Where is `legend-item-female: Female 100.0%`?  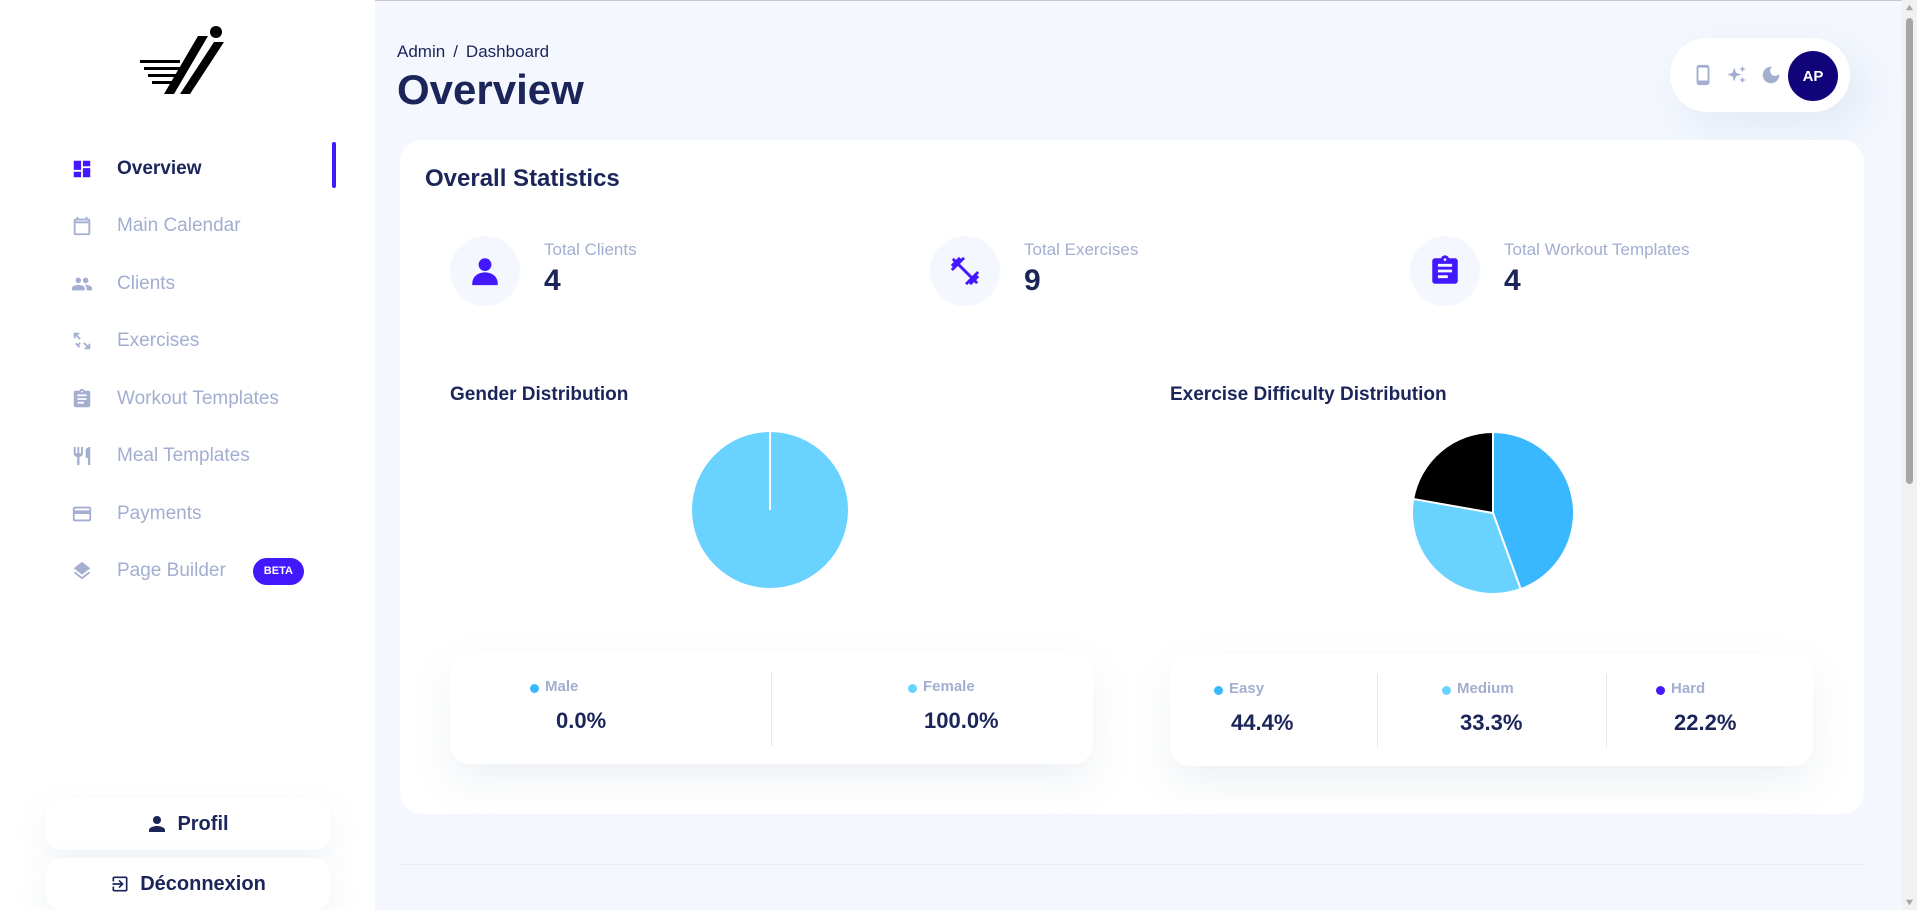 legend-item-female: Female 100.0% is located at coordinates (932, 708).